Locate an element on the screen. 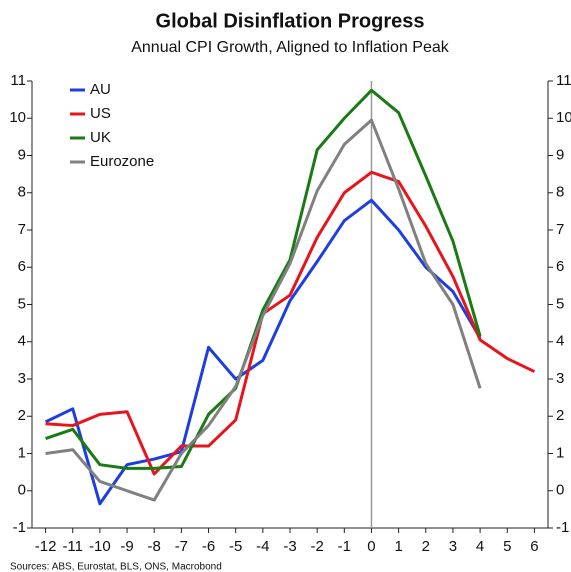  x-tick-label: -11 is located at coordinates (72, 546).